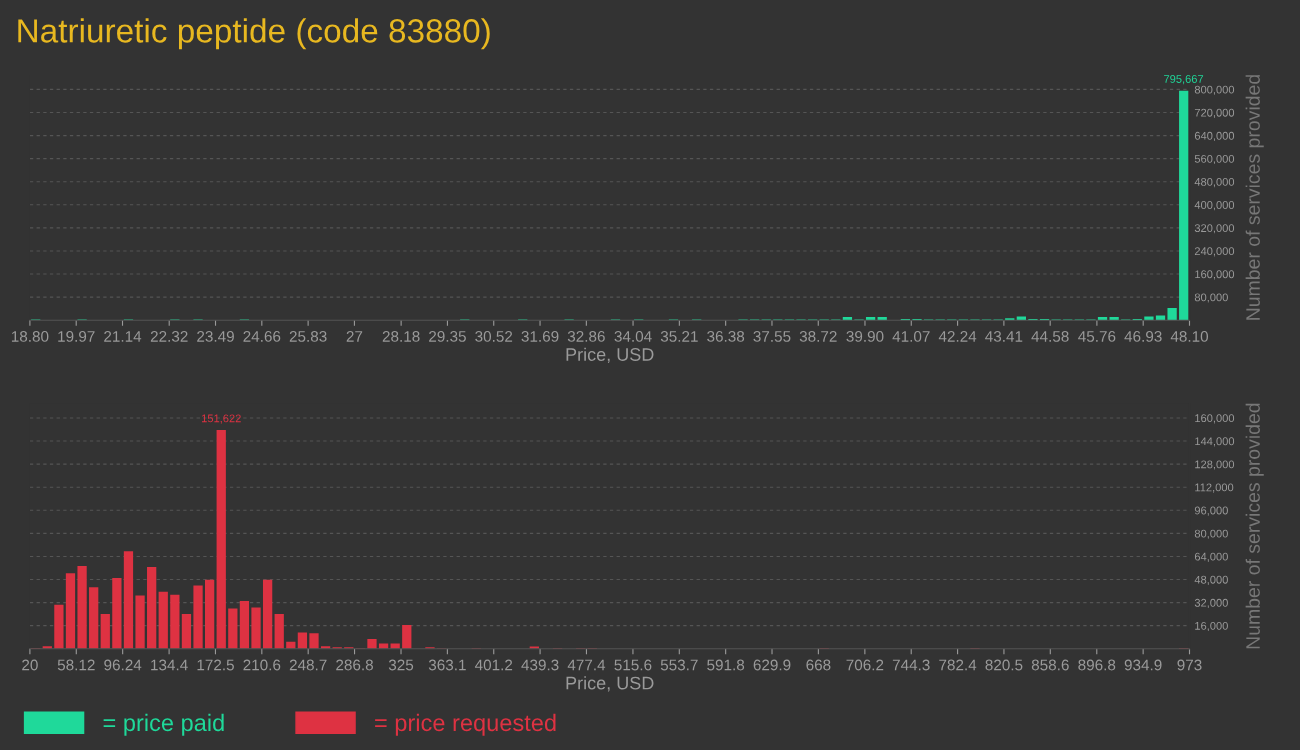  Describe the element at coordinates (1215, 465) in the screenshot. I see `y-tick-label: 128,000` at that location.